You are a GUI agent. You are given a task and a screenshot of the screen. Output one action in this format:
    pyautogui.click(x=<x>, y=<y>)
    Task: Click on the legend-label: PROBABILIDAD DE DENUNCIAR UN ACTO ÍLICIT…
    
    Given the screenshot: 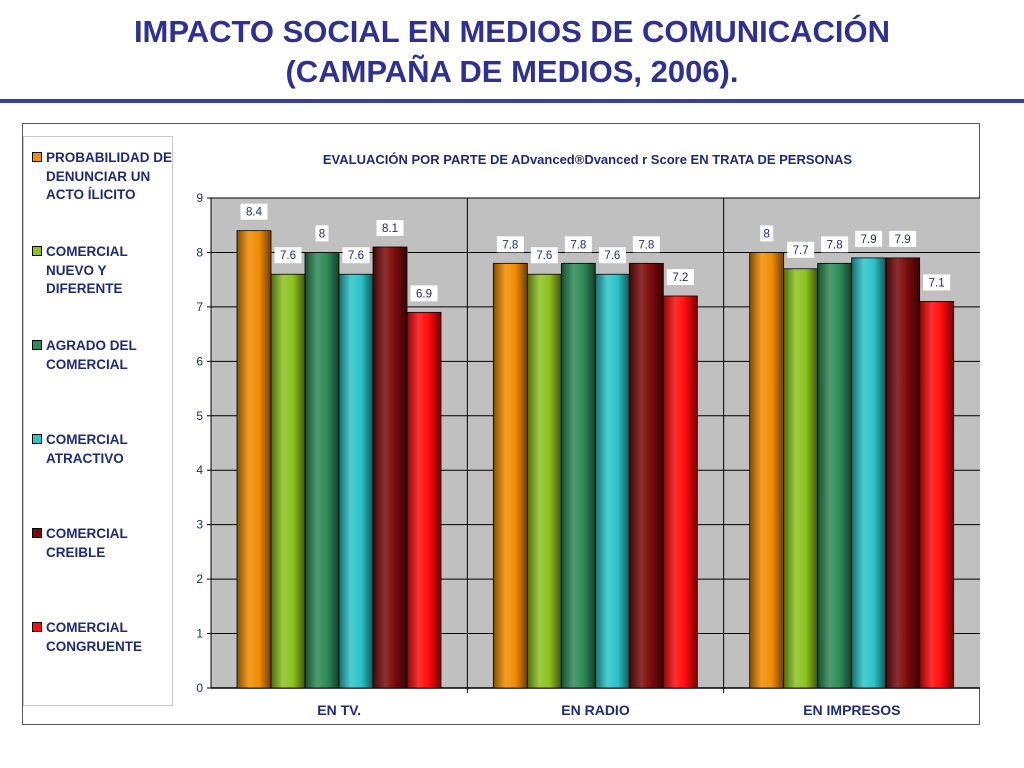 What is the action you would take?
    pyautogui.click(x=109, y=176)
    